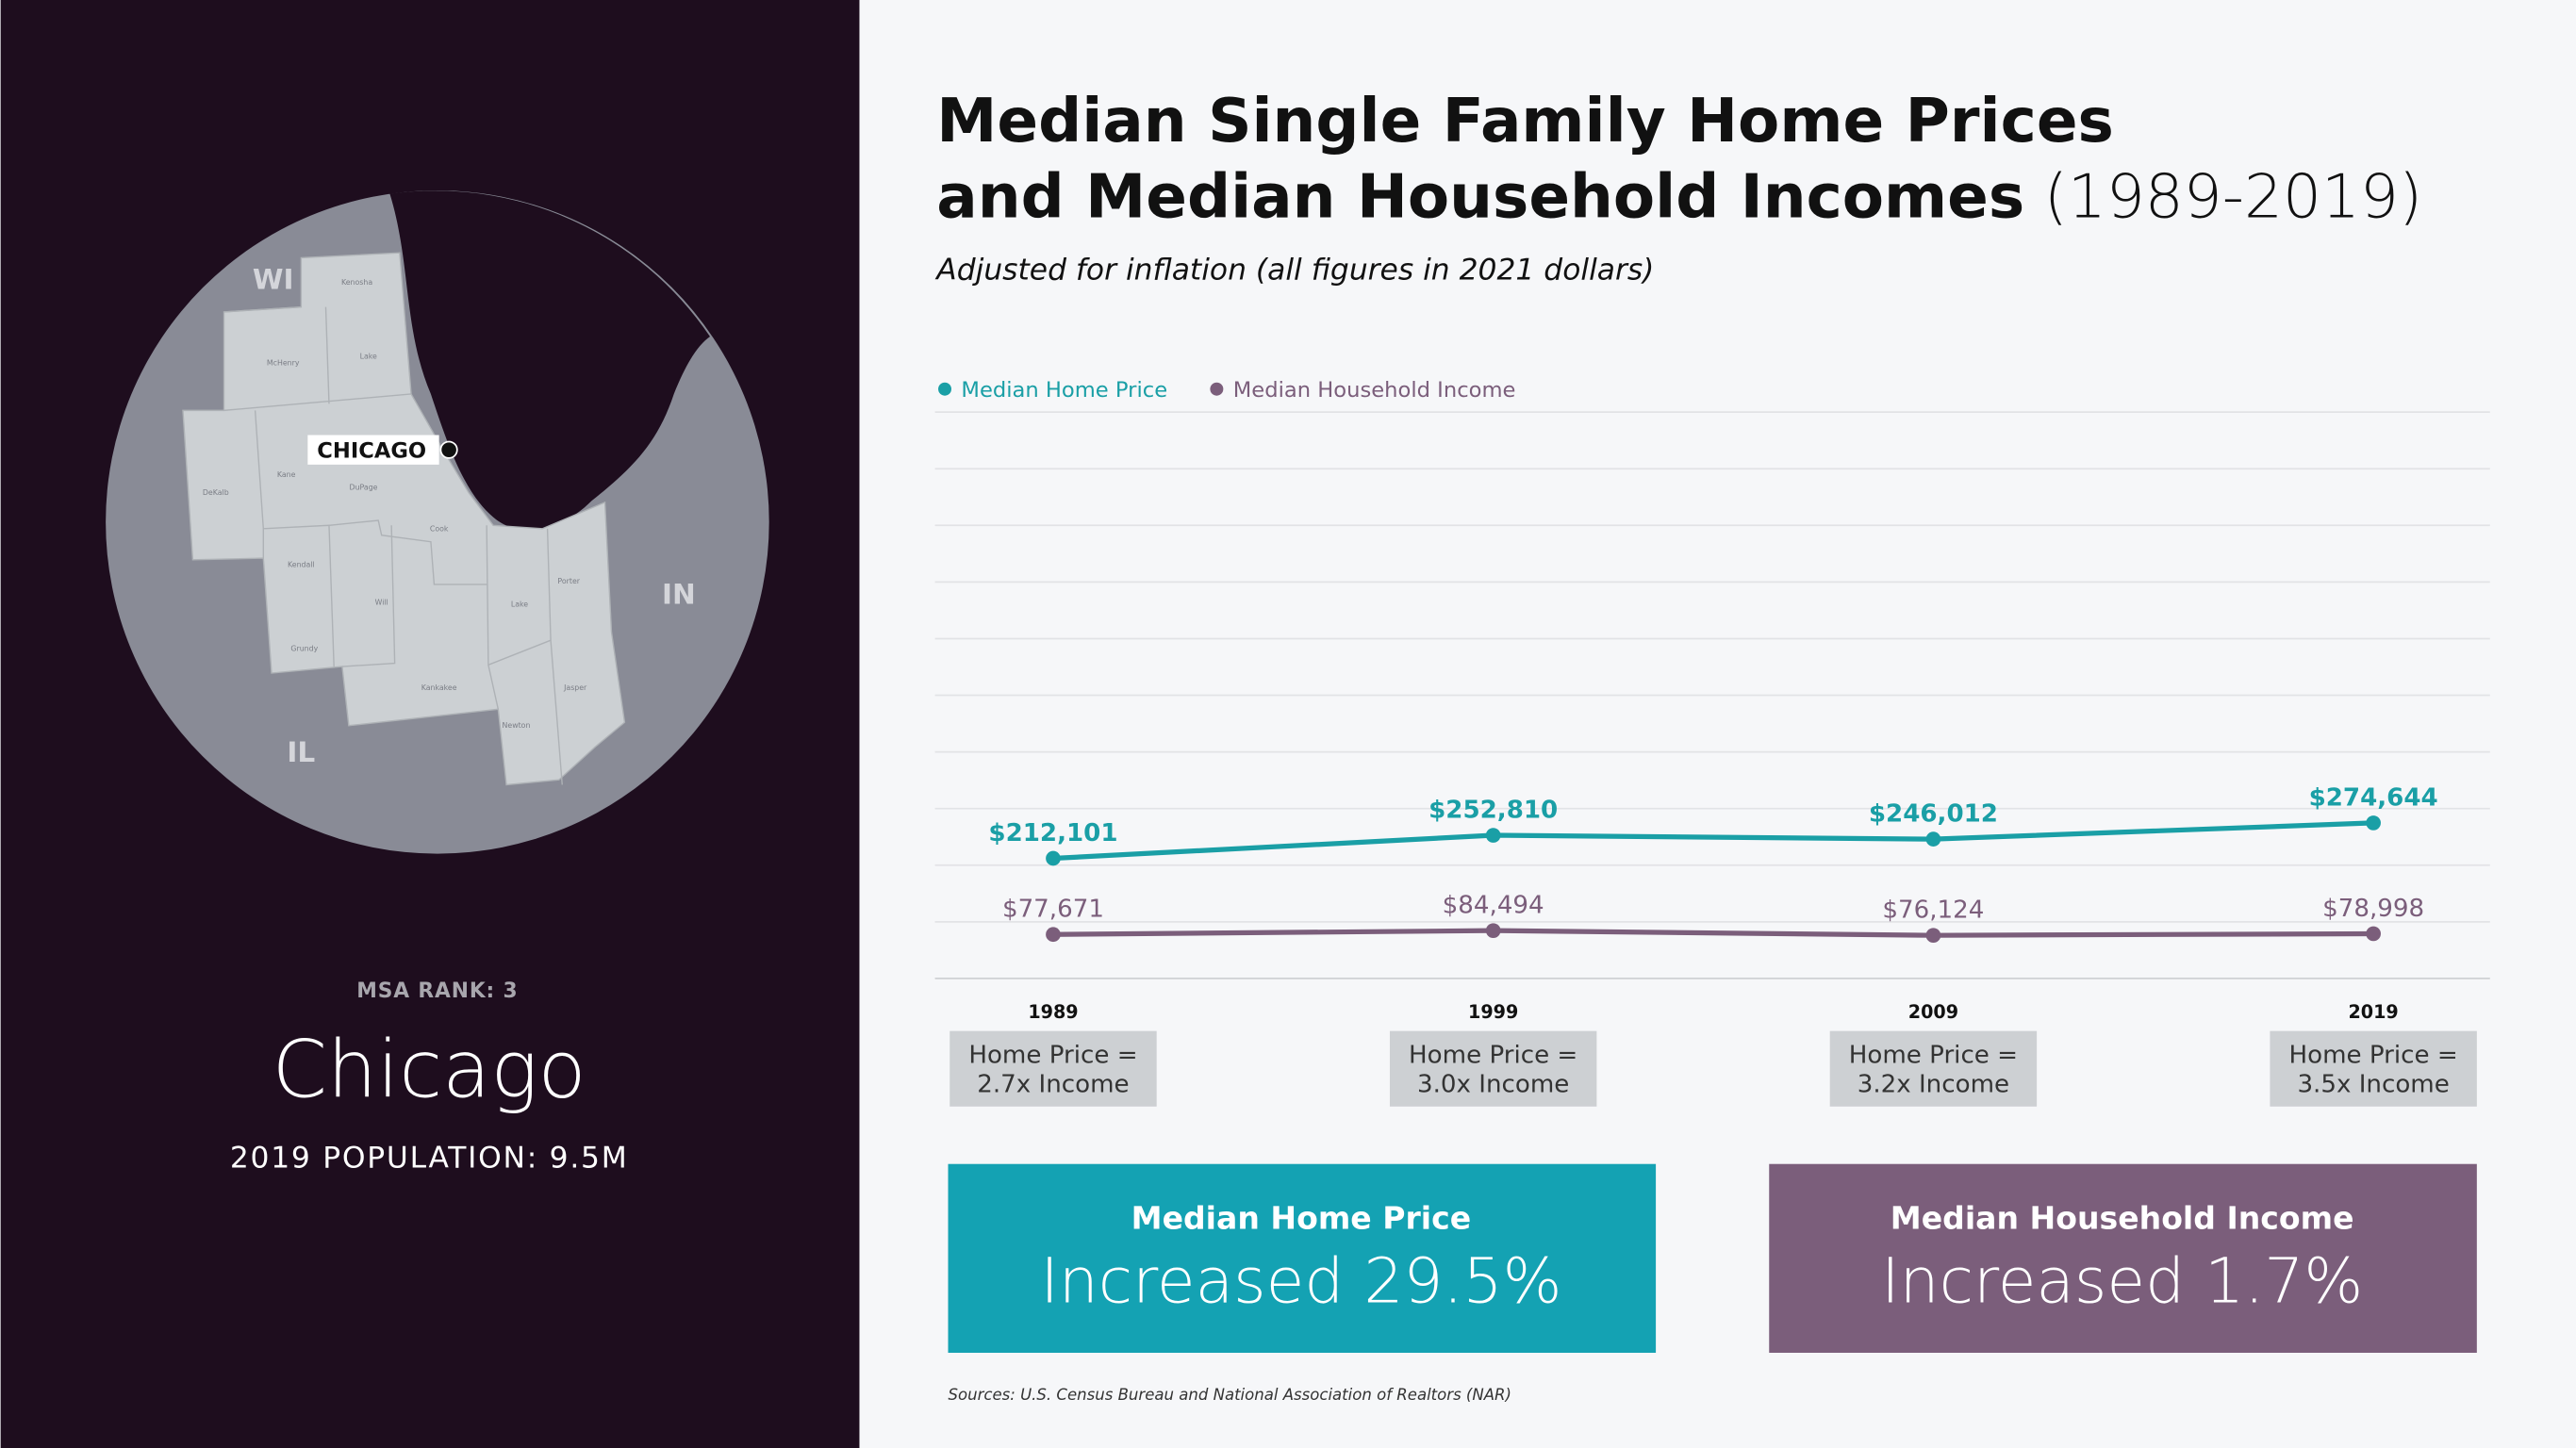  Describe the element at coordinates (283, 362) in the screenshot. I see `county-label: McHenry` at that location.